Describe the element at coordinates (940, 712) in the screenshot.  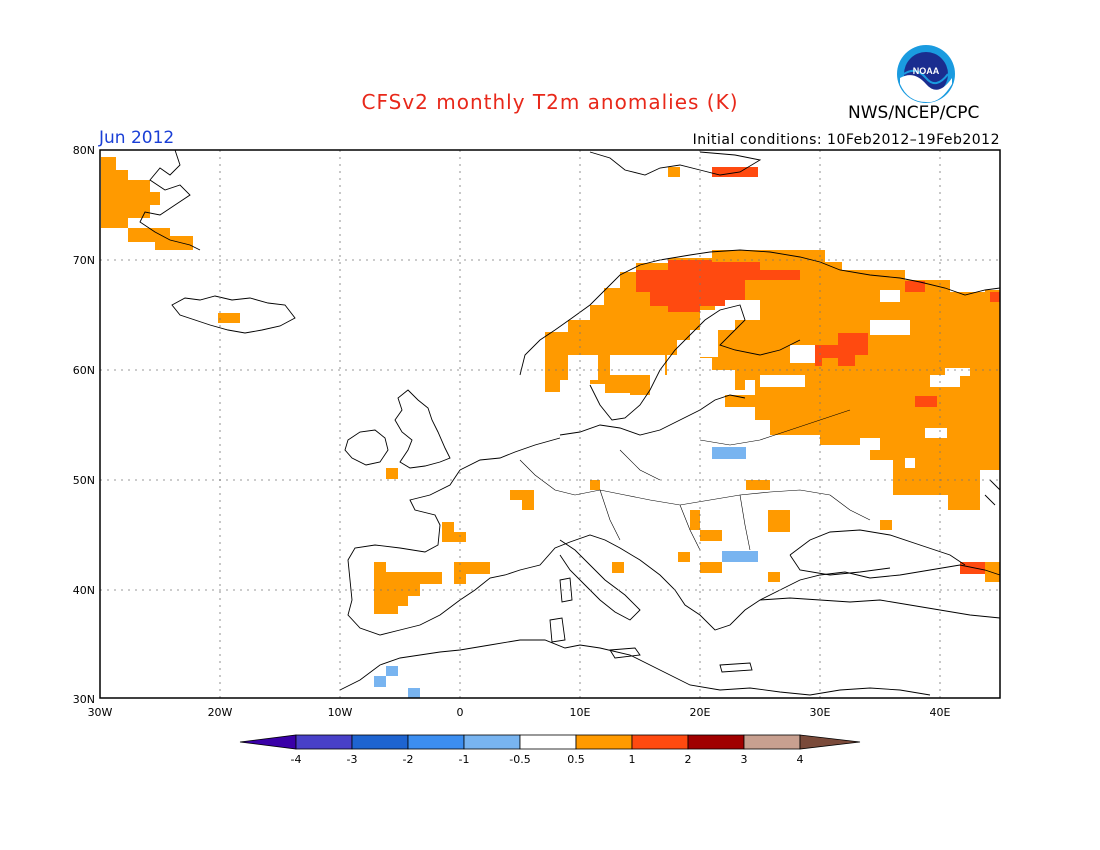
I see `lon-tick: 40E` at that location.